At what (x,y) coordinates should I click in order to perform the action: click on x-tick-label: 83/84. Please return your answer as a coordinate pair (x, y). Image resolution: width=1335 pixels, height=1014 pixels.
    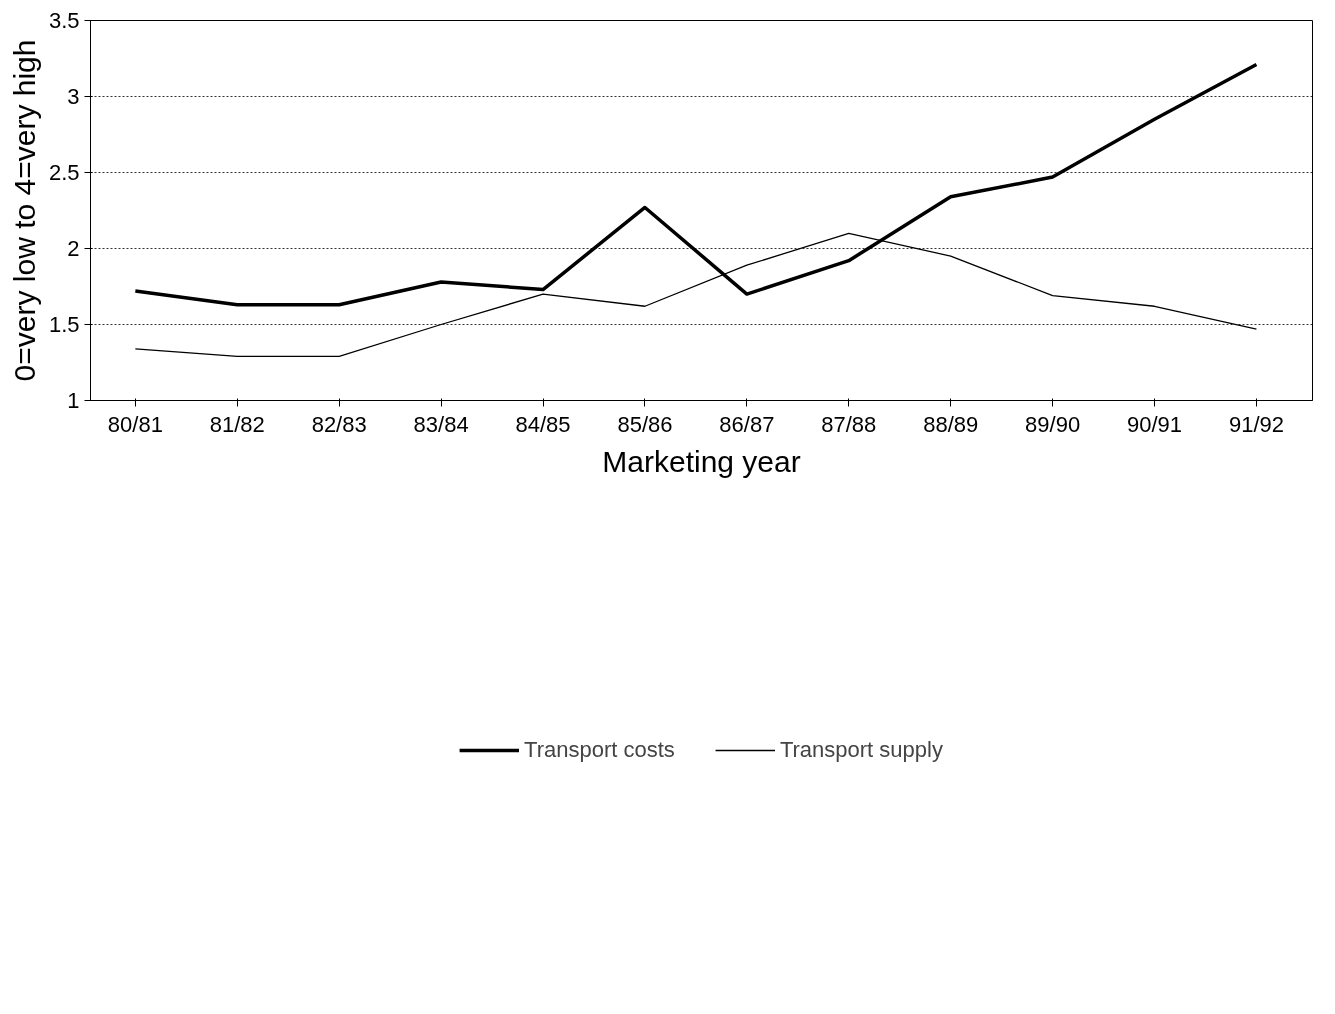
    Looking at the image, I should click on (441, 424).